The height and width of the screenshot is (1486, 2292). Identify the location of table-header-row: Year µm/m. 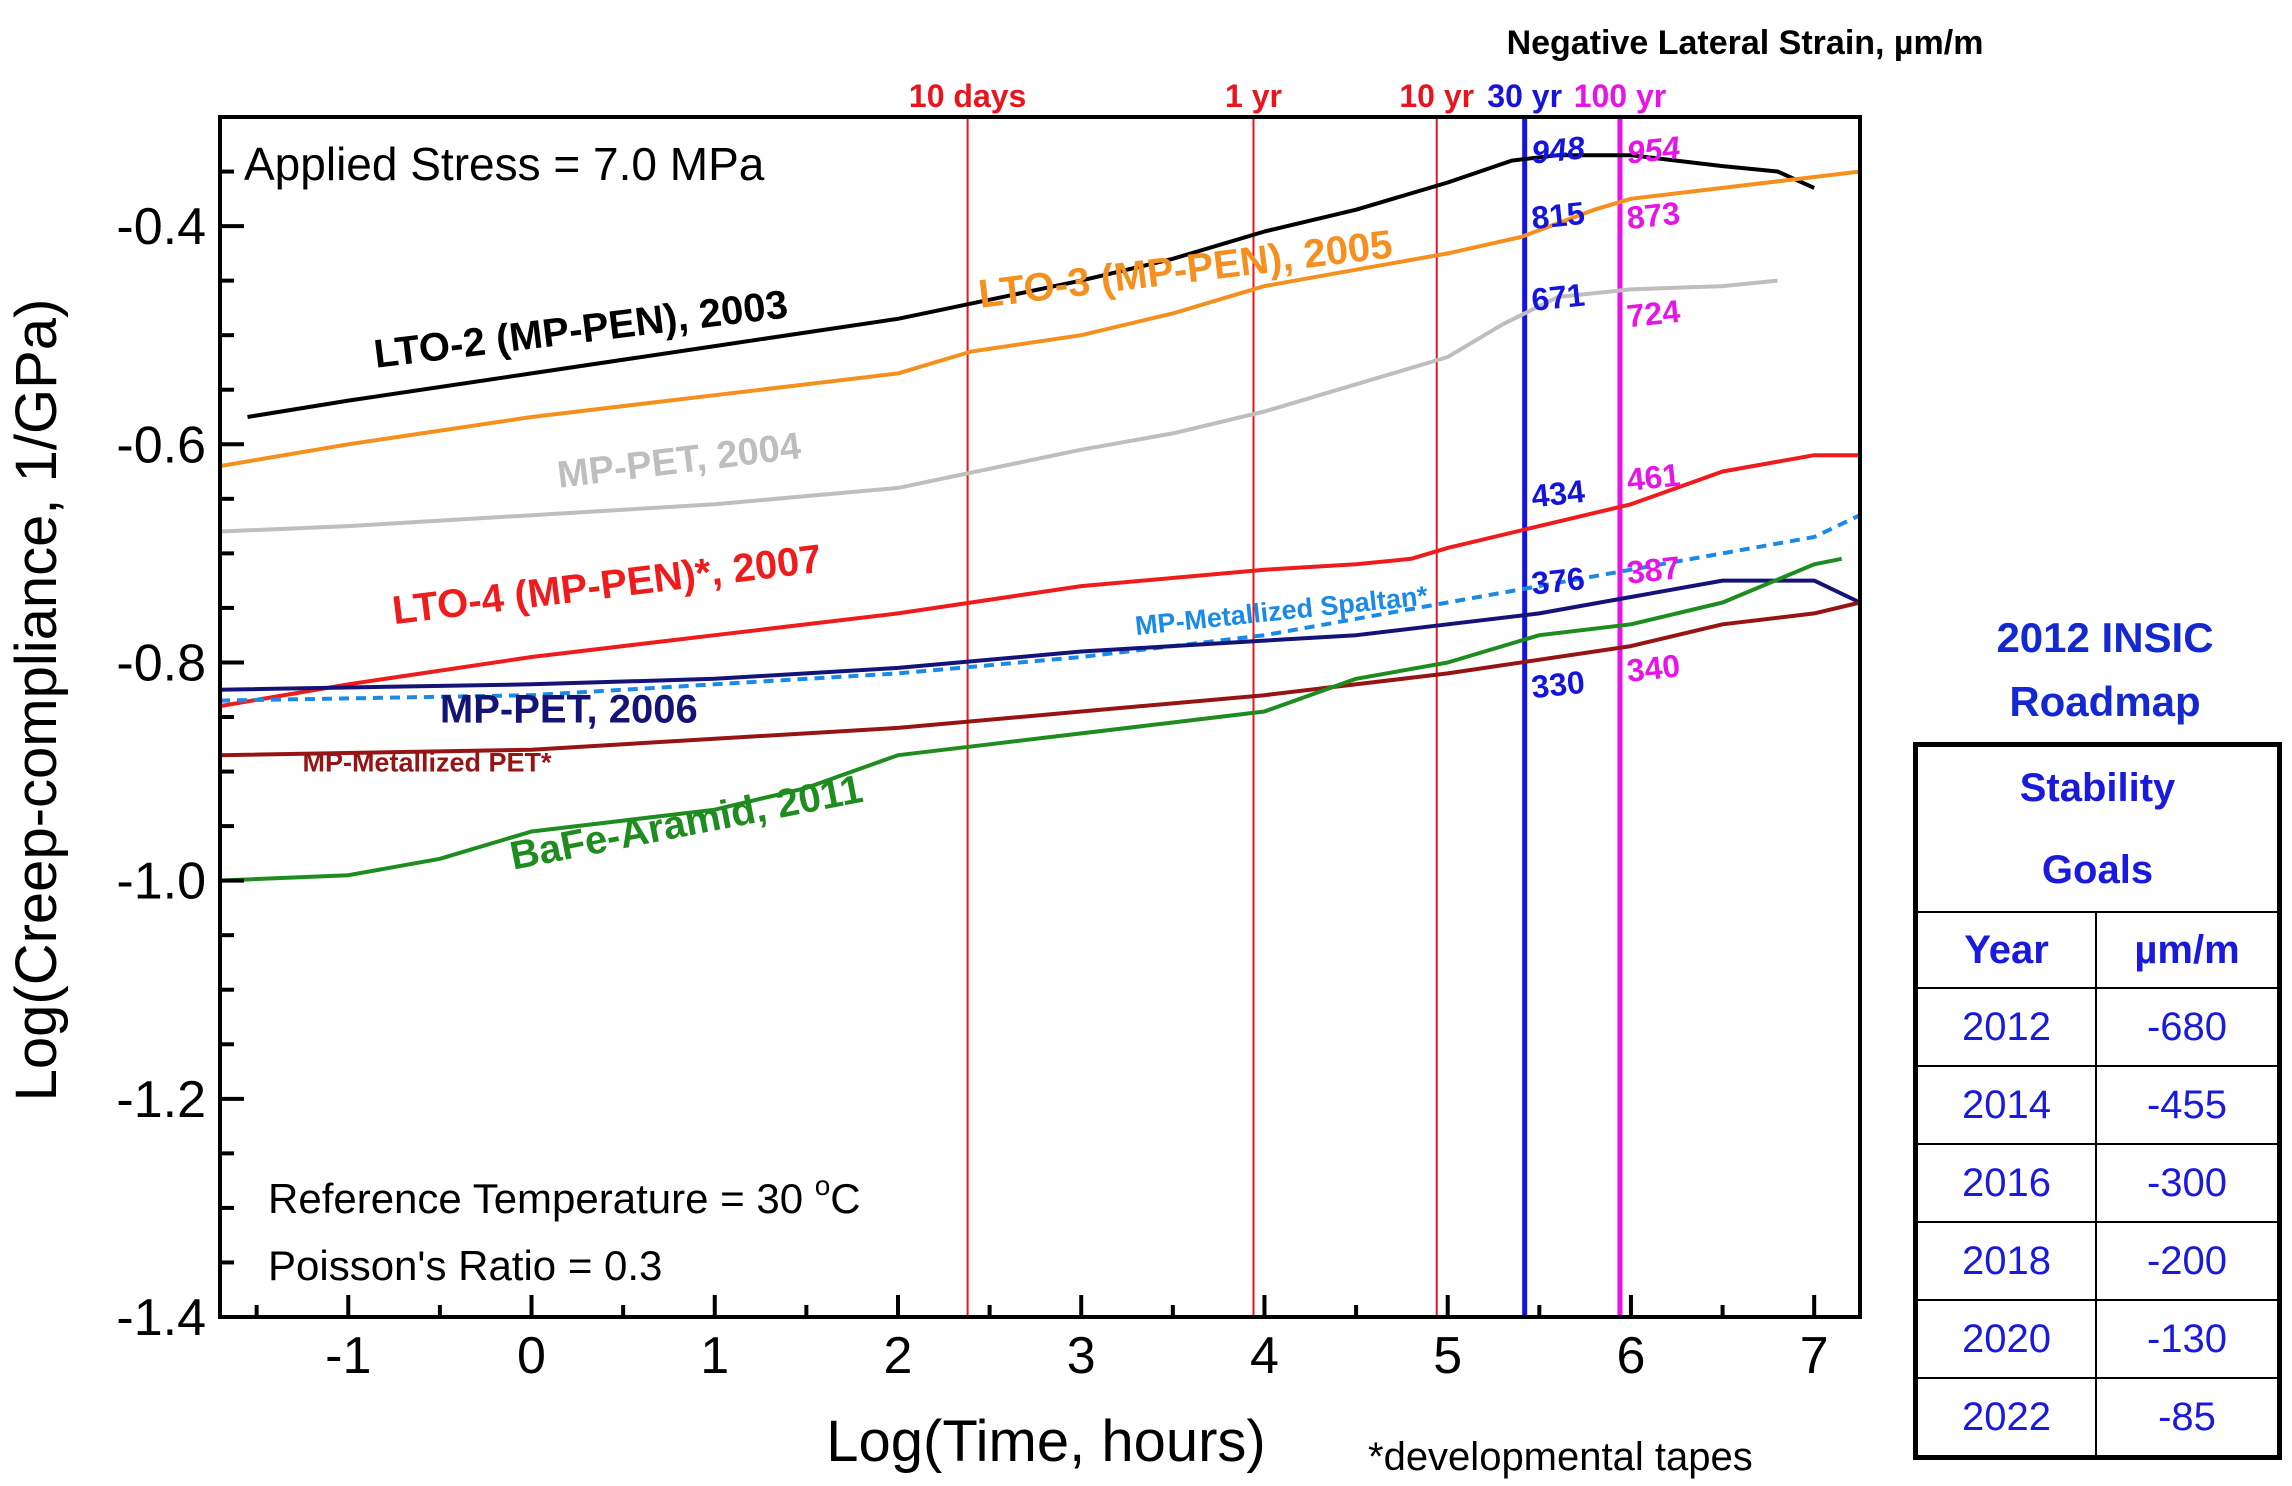
(2097, 950).